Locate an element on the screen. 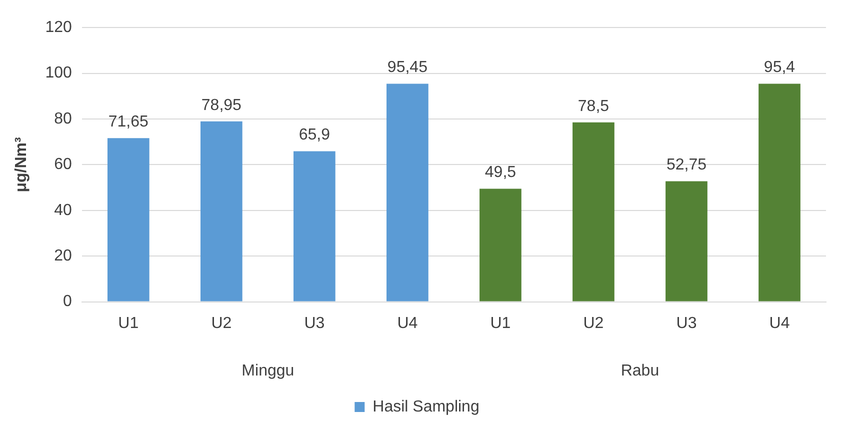  y-tick-label: 100 is located at coordinates (58, 73).